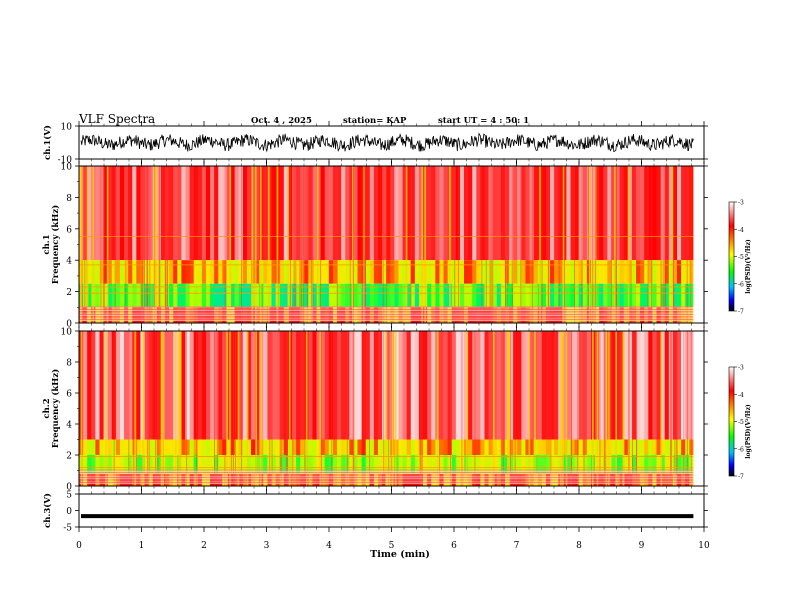 This screenshot has width=792, height=612. Describe the element at coordinates (69, 457) in the screenshot. I see `y-tick-label: 2` at that location.